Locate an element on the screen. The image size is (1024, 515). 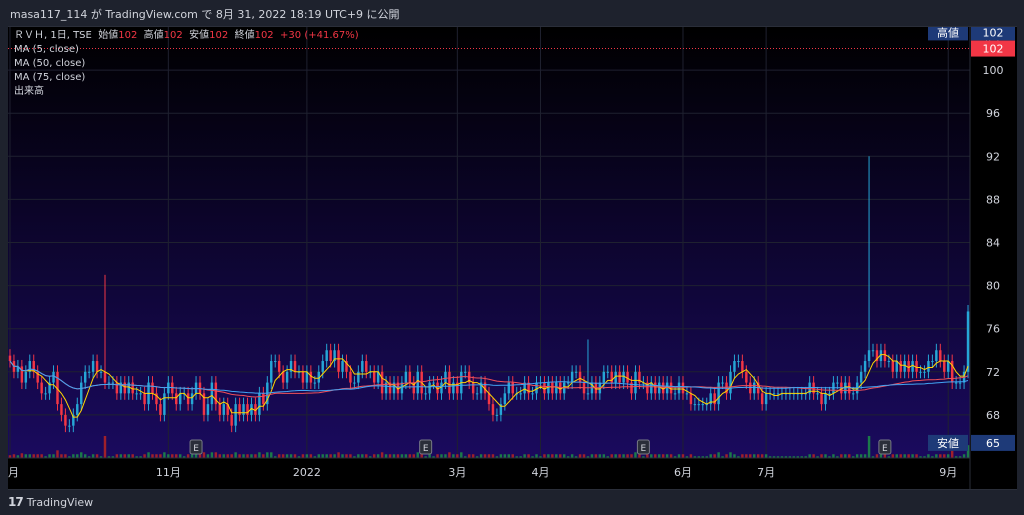
legend-ma50: MA (50, close) is located at coordinates (50, 63).